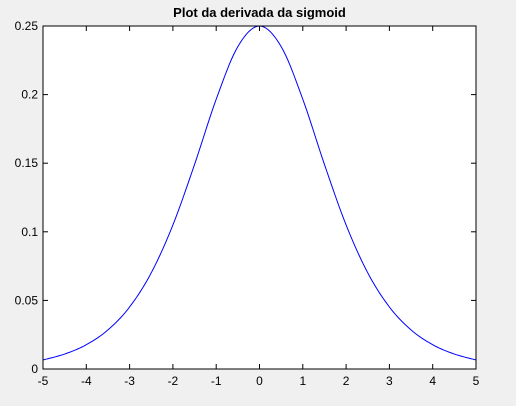 This screenshot has height=406, width=516. Describe the element at coordinates (302, 381) in the screenshot. I see `x-tick-label: 1` at that location.